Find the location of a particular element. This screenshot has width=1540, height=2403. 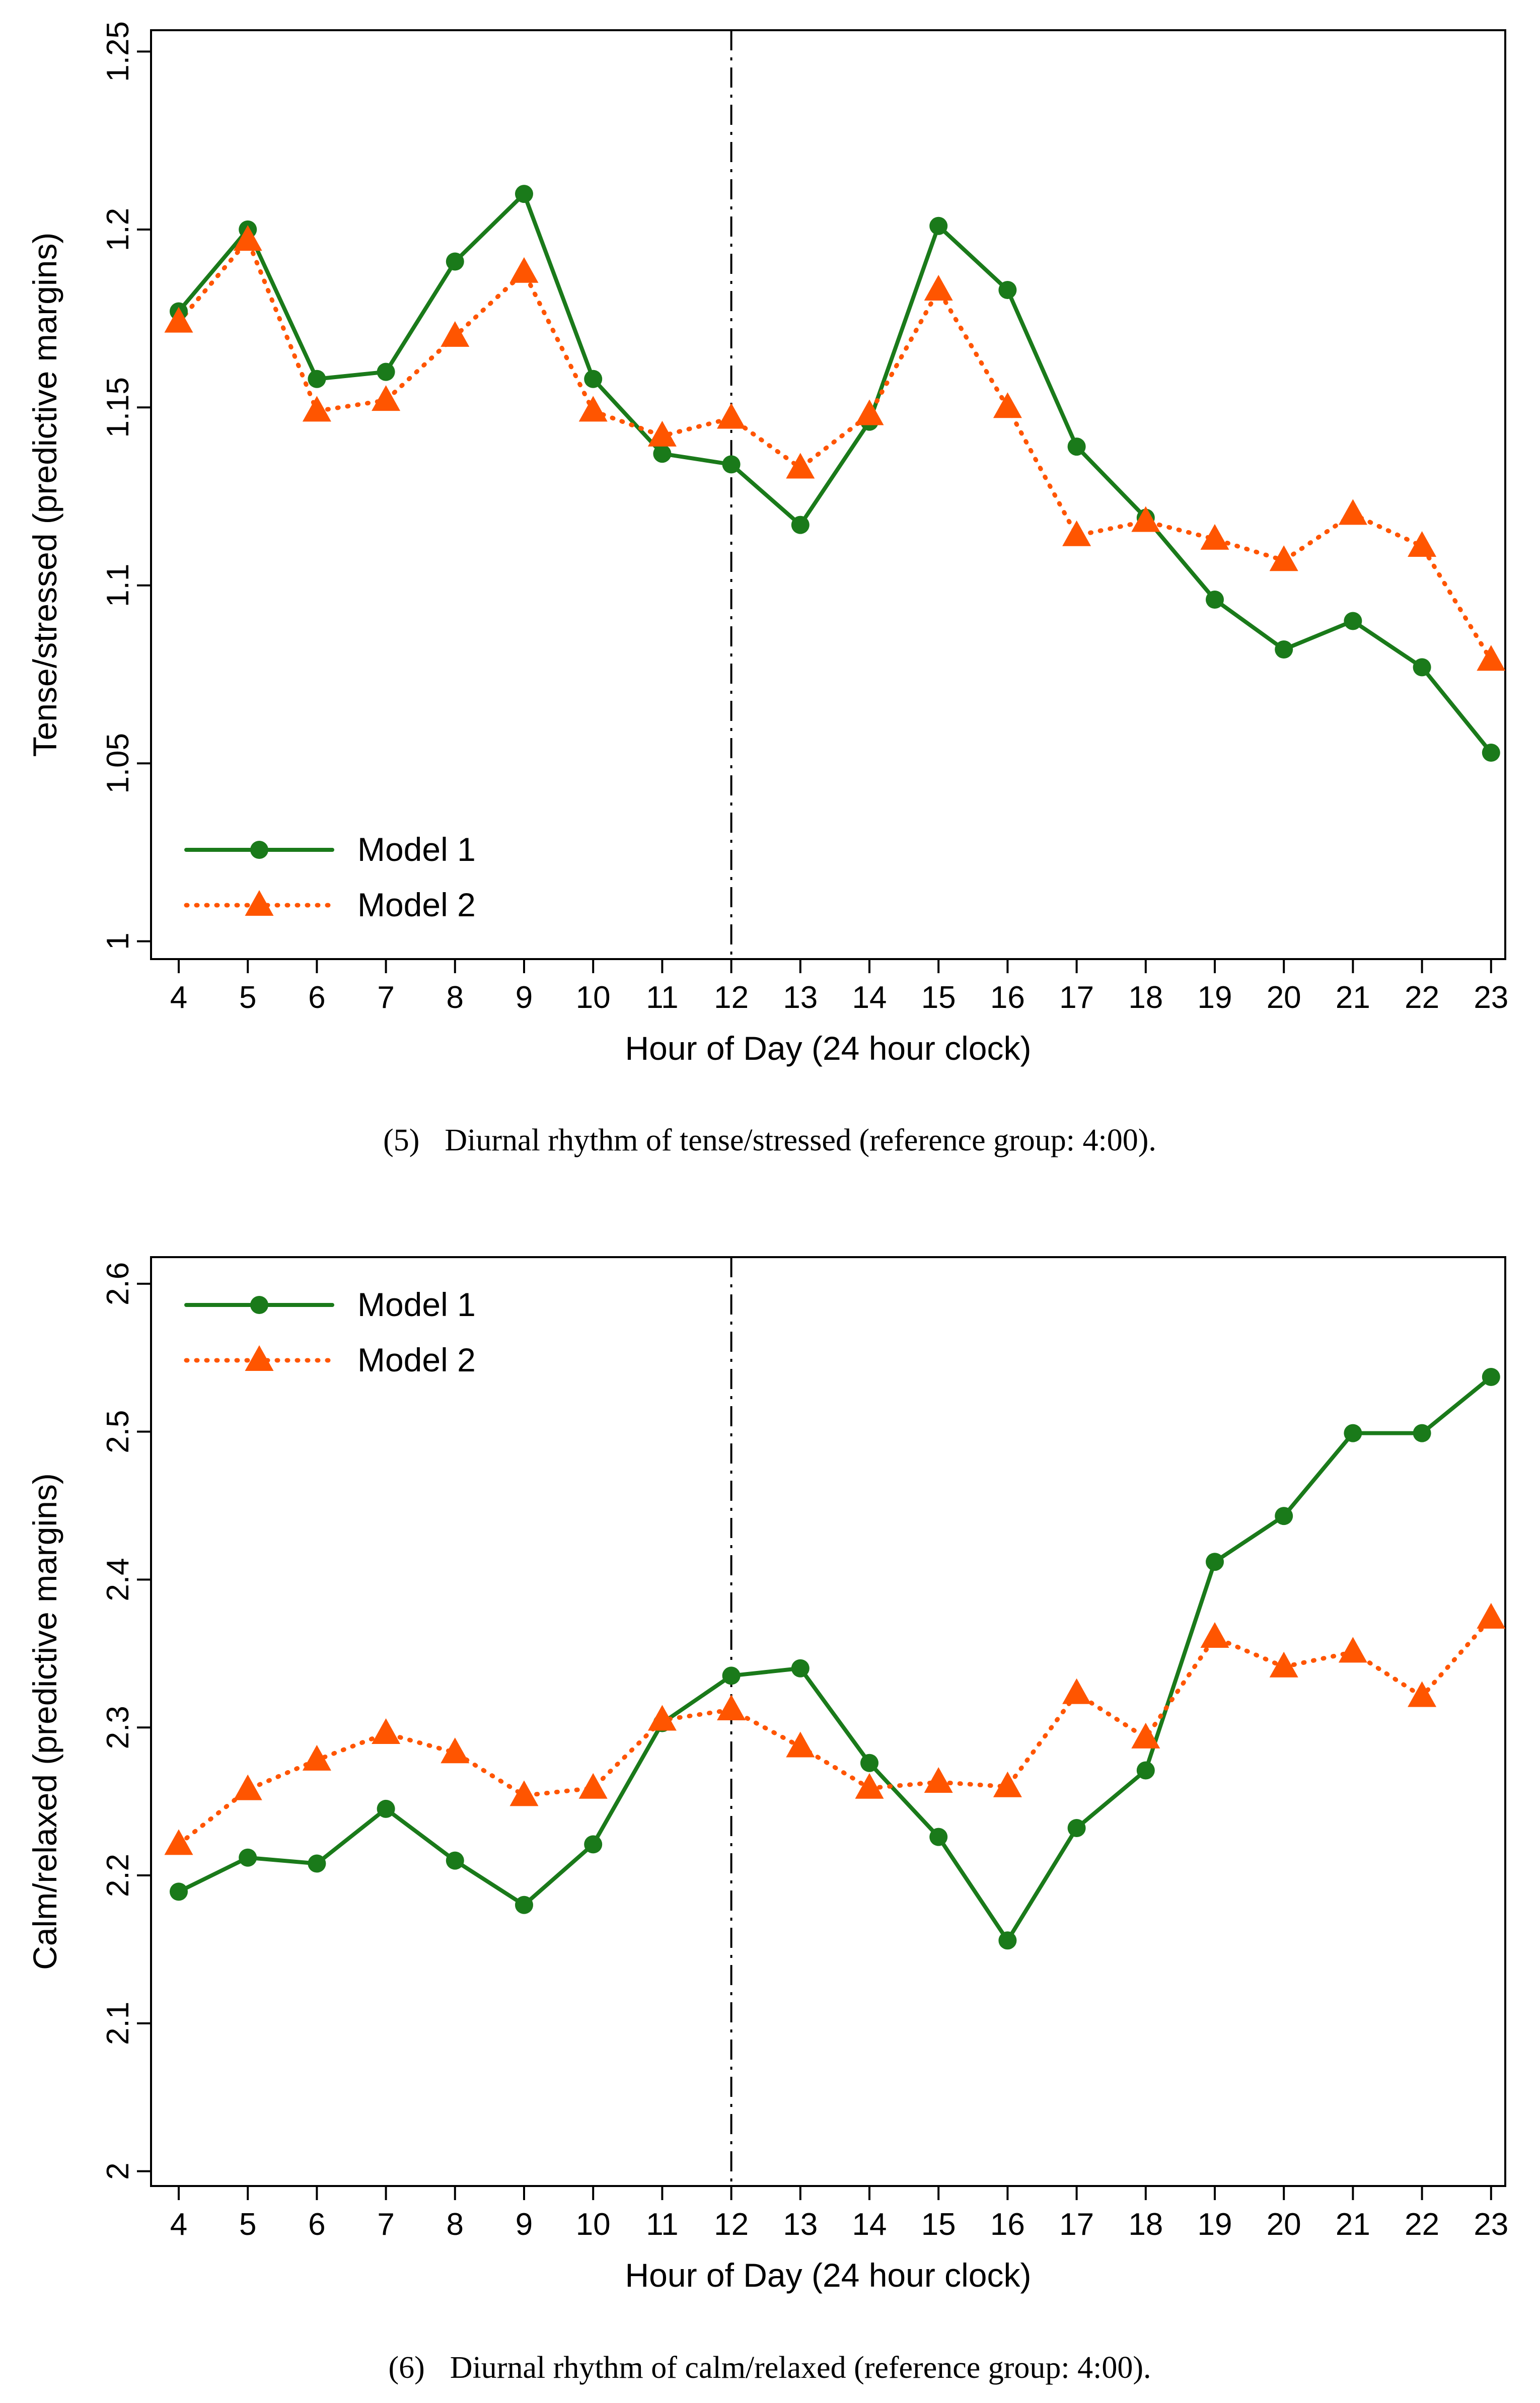

y-axis-title: Tense/stressed (predictive margins) is located at coordinates (44, 495).